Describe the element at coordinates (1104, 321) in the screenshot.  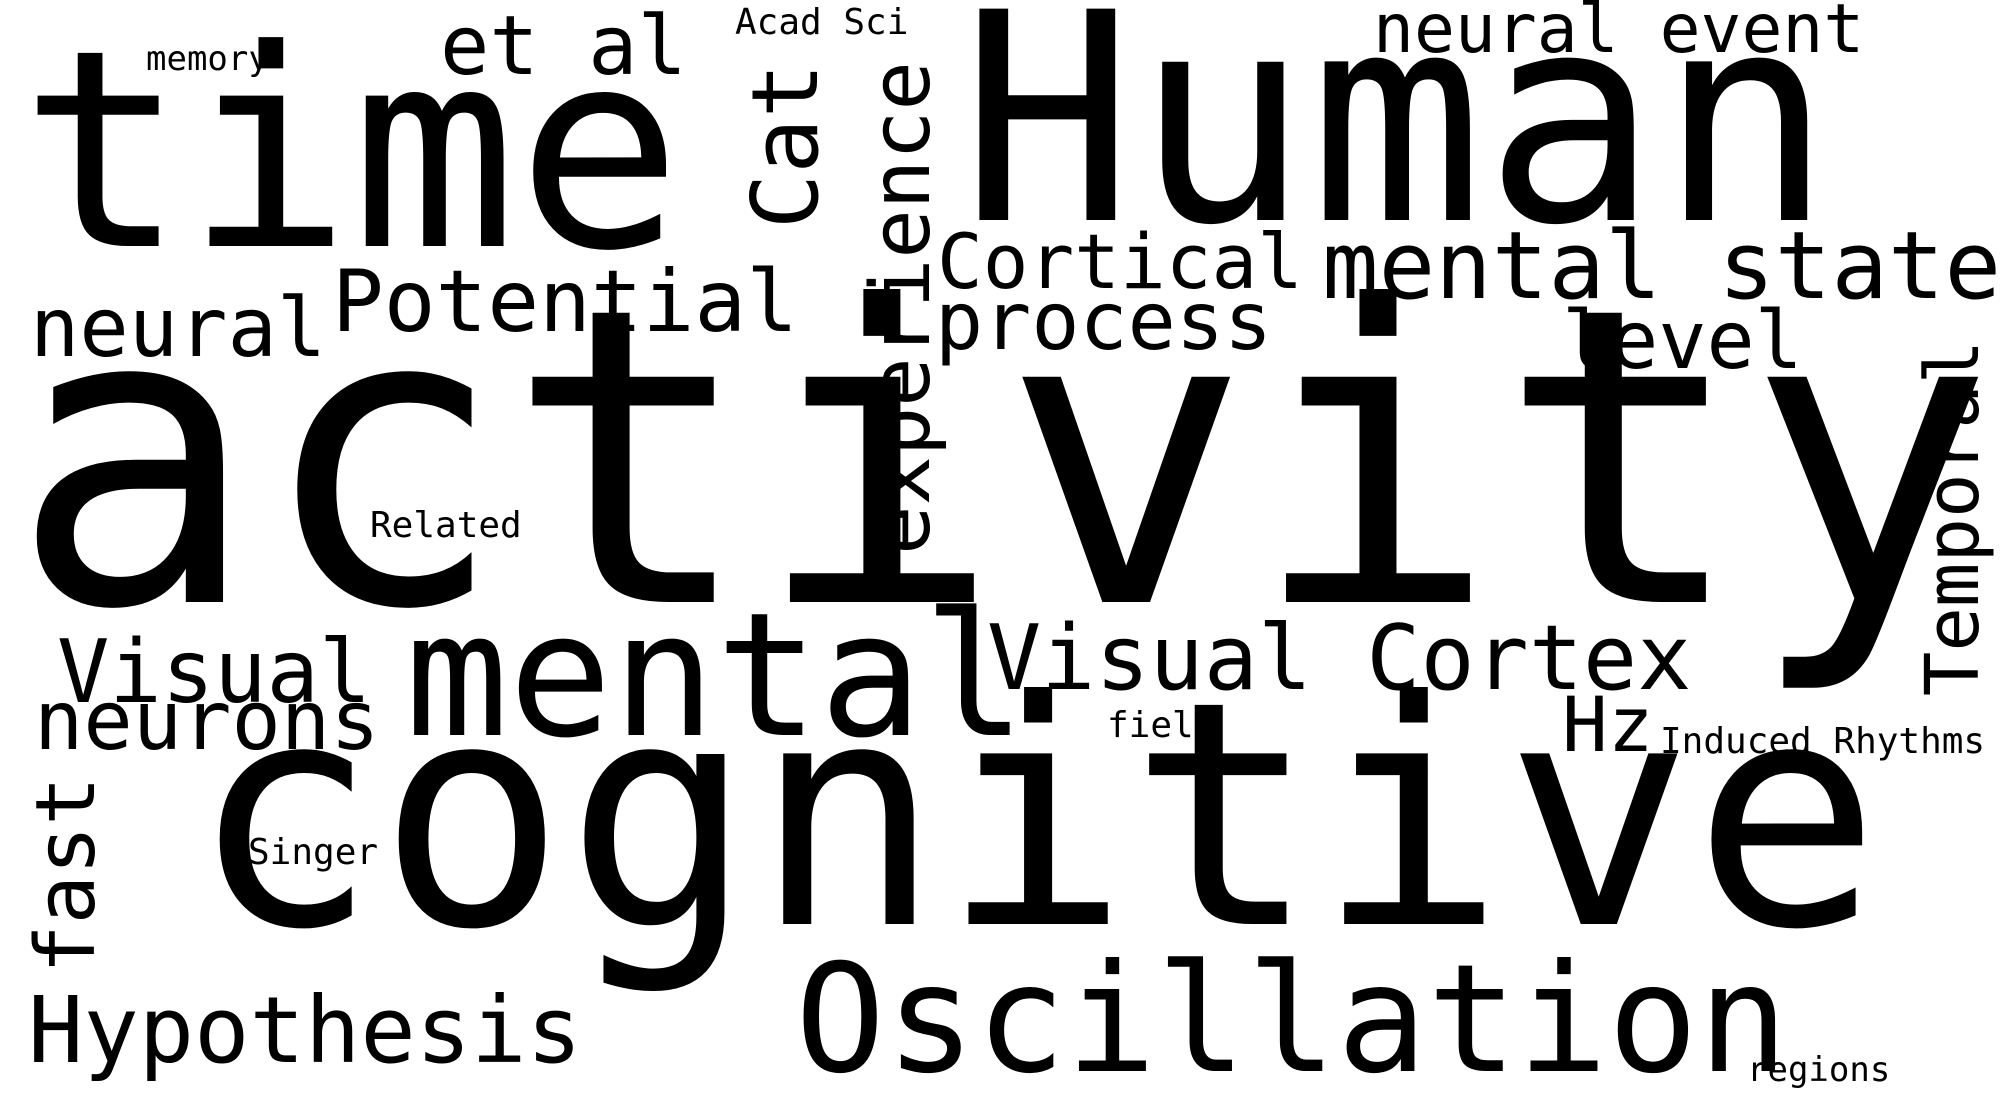
I see `word-process: process` at that location.